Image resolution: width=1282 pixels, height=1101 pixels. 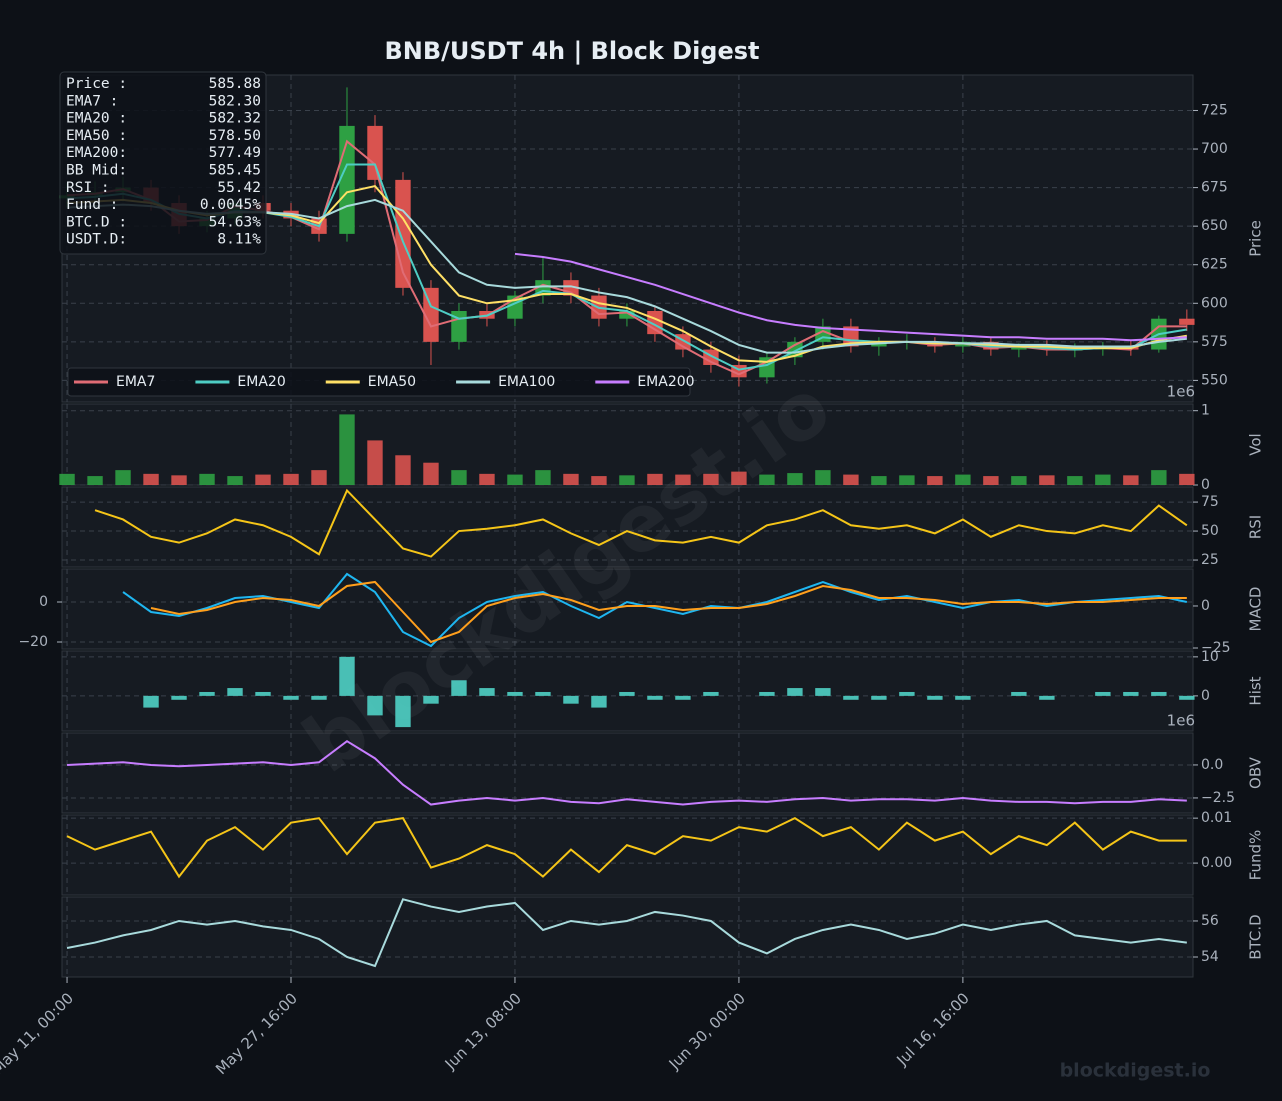 I want to click on y-axis-label: BTC.D, so click(x=1256, y=936).